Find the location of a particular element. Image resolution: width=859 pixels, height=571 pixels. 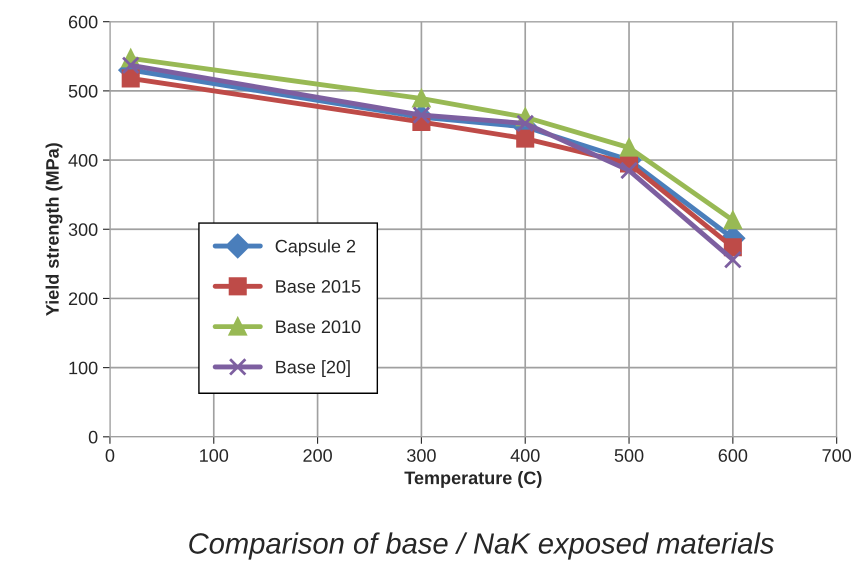

x-tick-label: 300 is located at coordinates (421, 455).